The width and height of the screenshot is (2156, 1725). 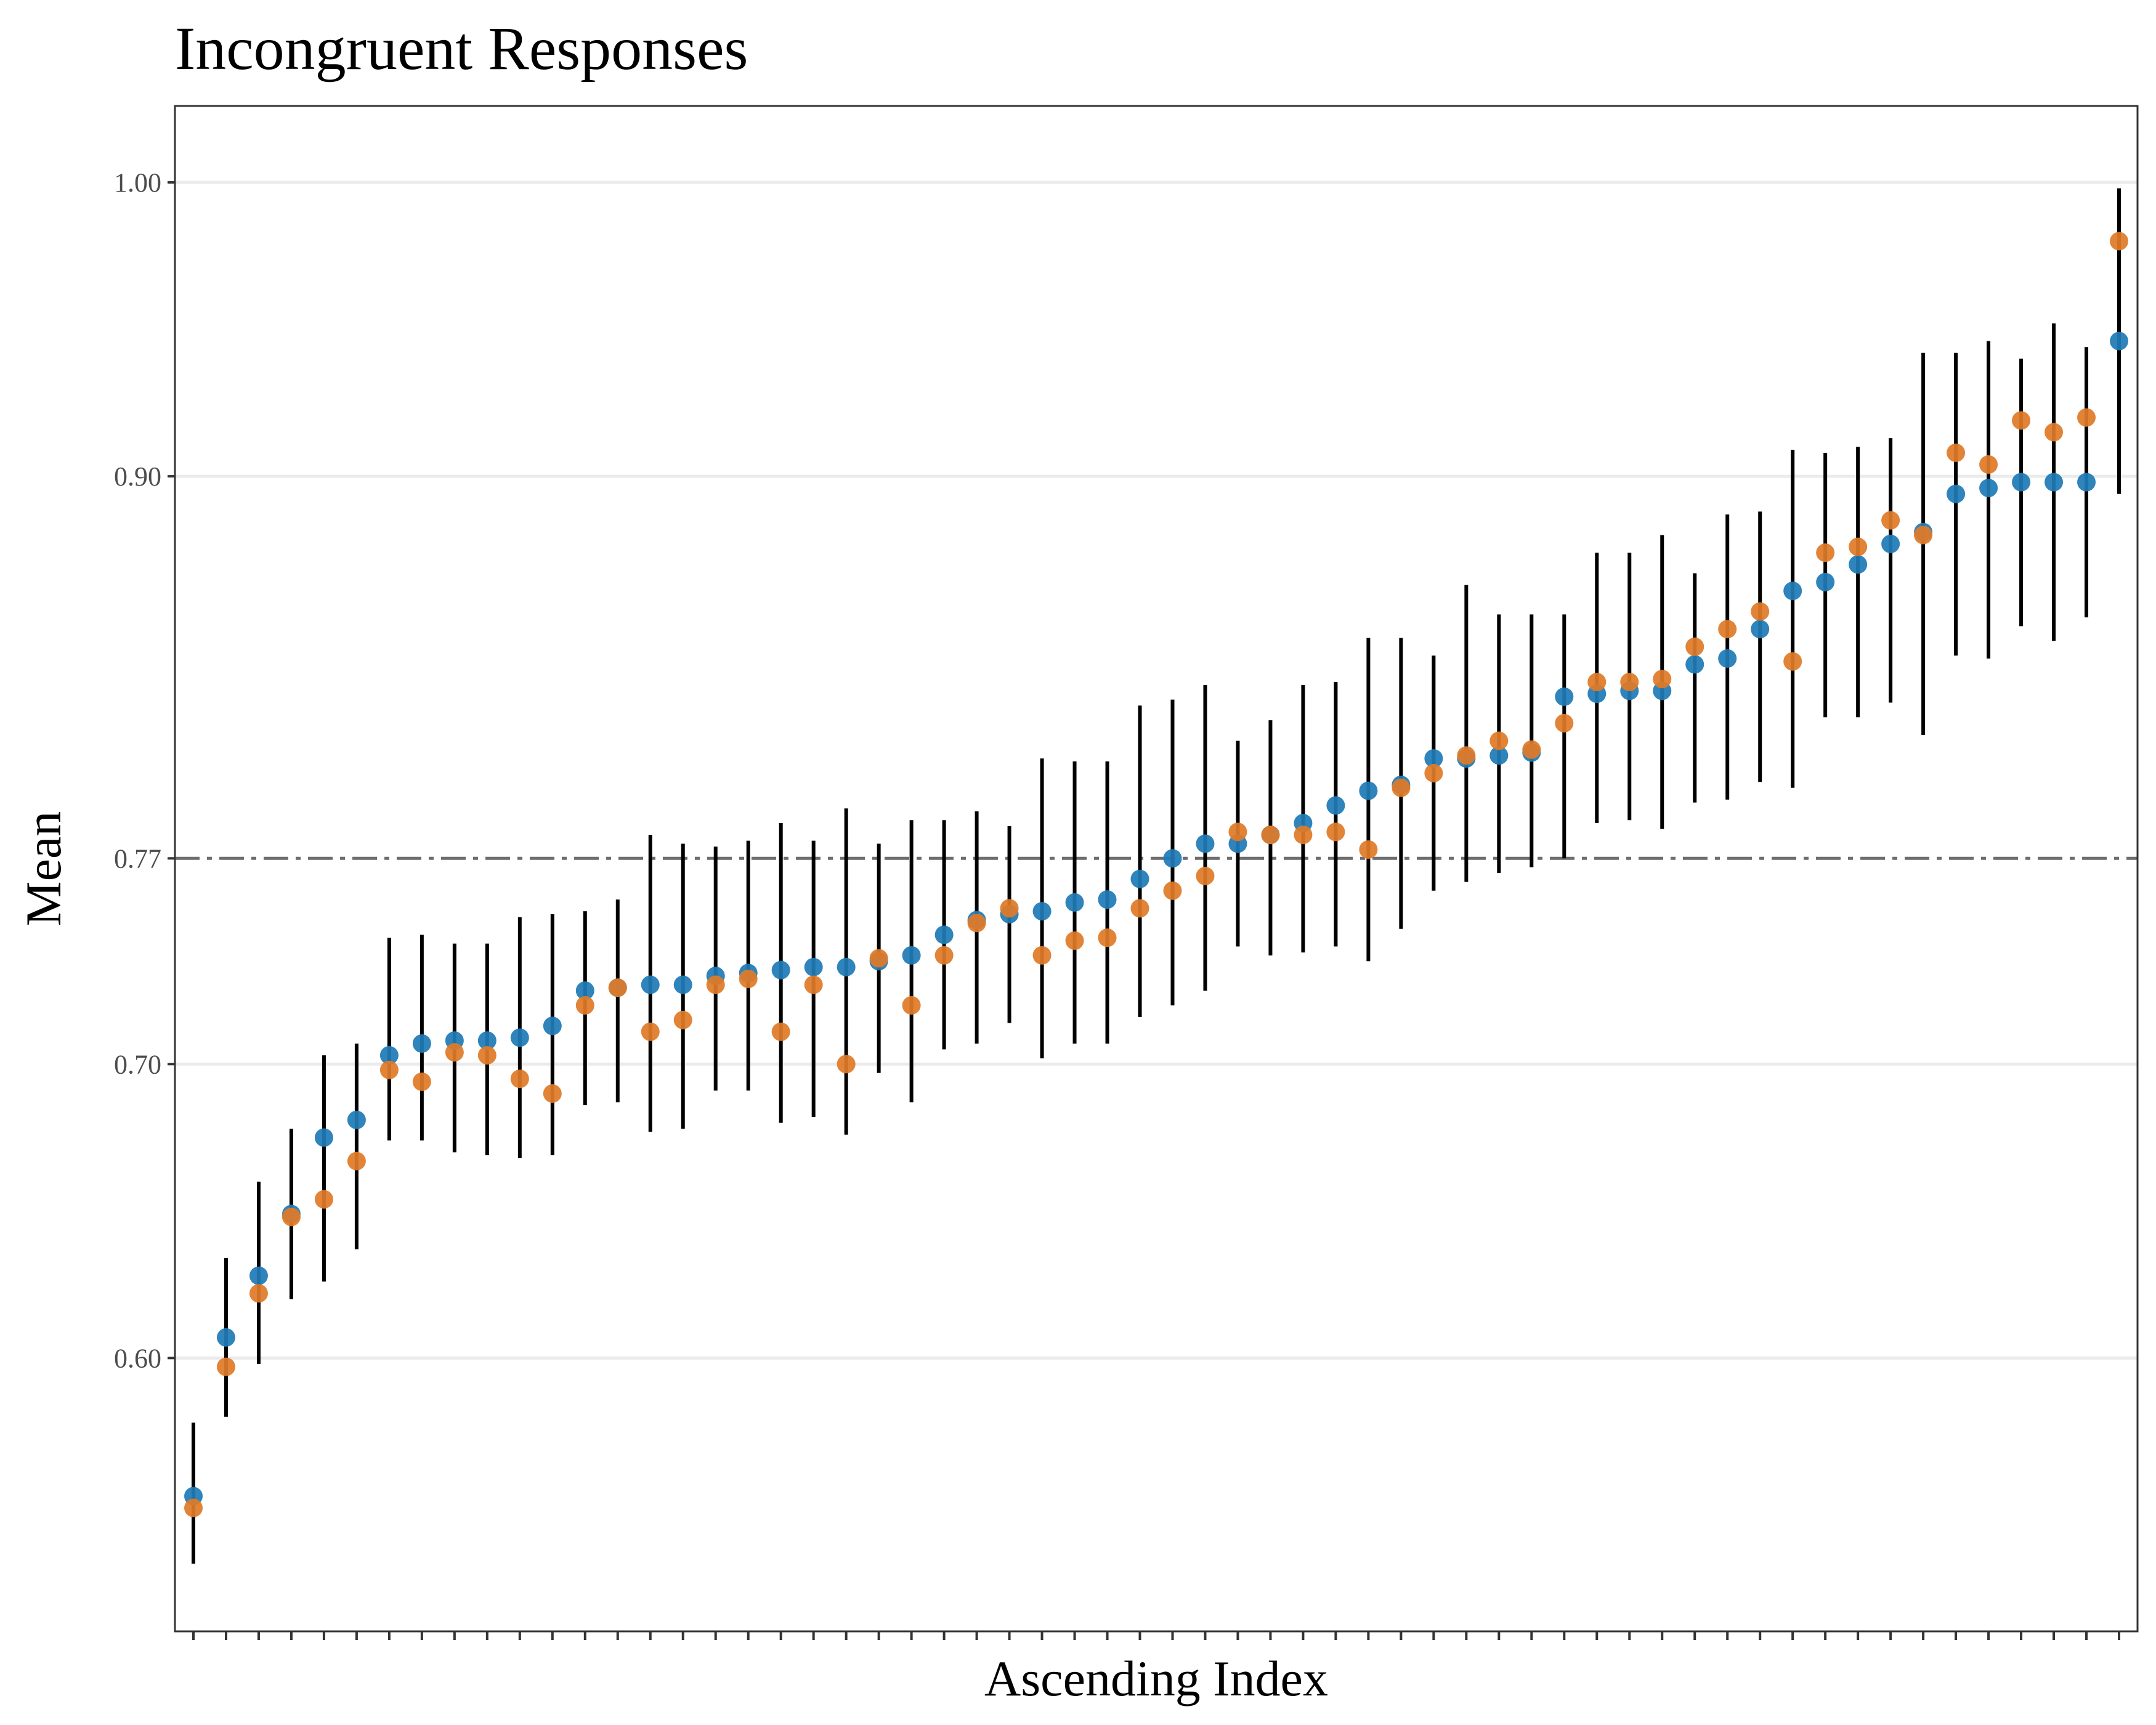 What do you see at coordinates (137, 1358) in the screenshot?
I see `y-tick-label: 0.60` at bounding box center [137, 1358].